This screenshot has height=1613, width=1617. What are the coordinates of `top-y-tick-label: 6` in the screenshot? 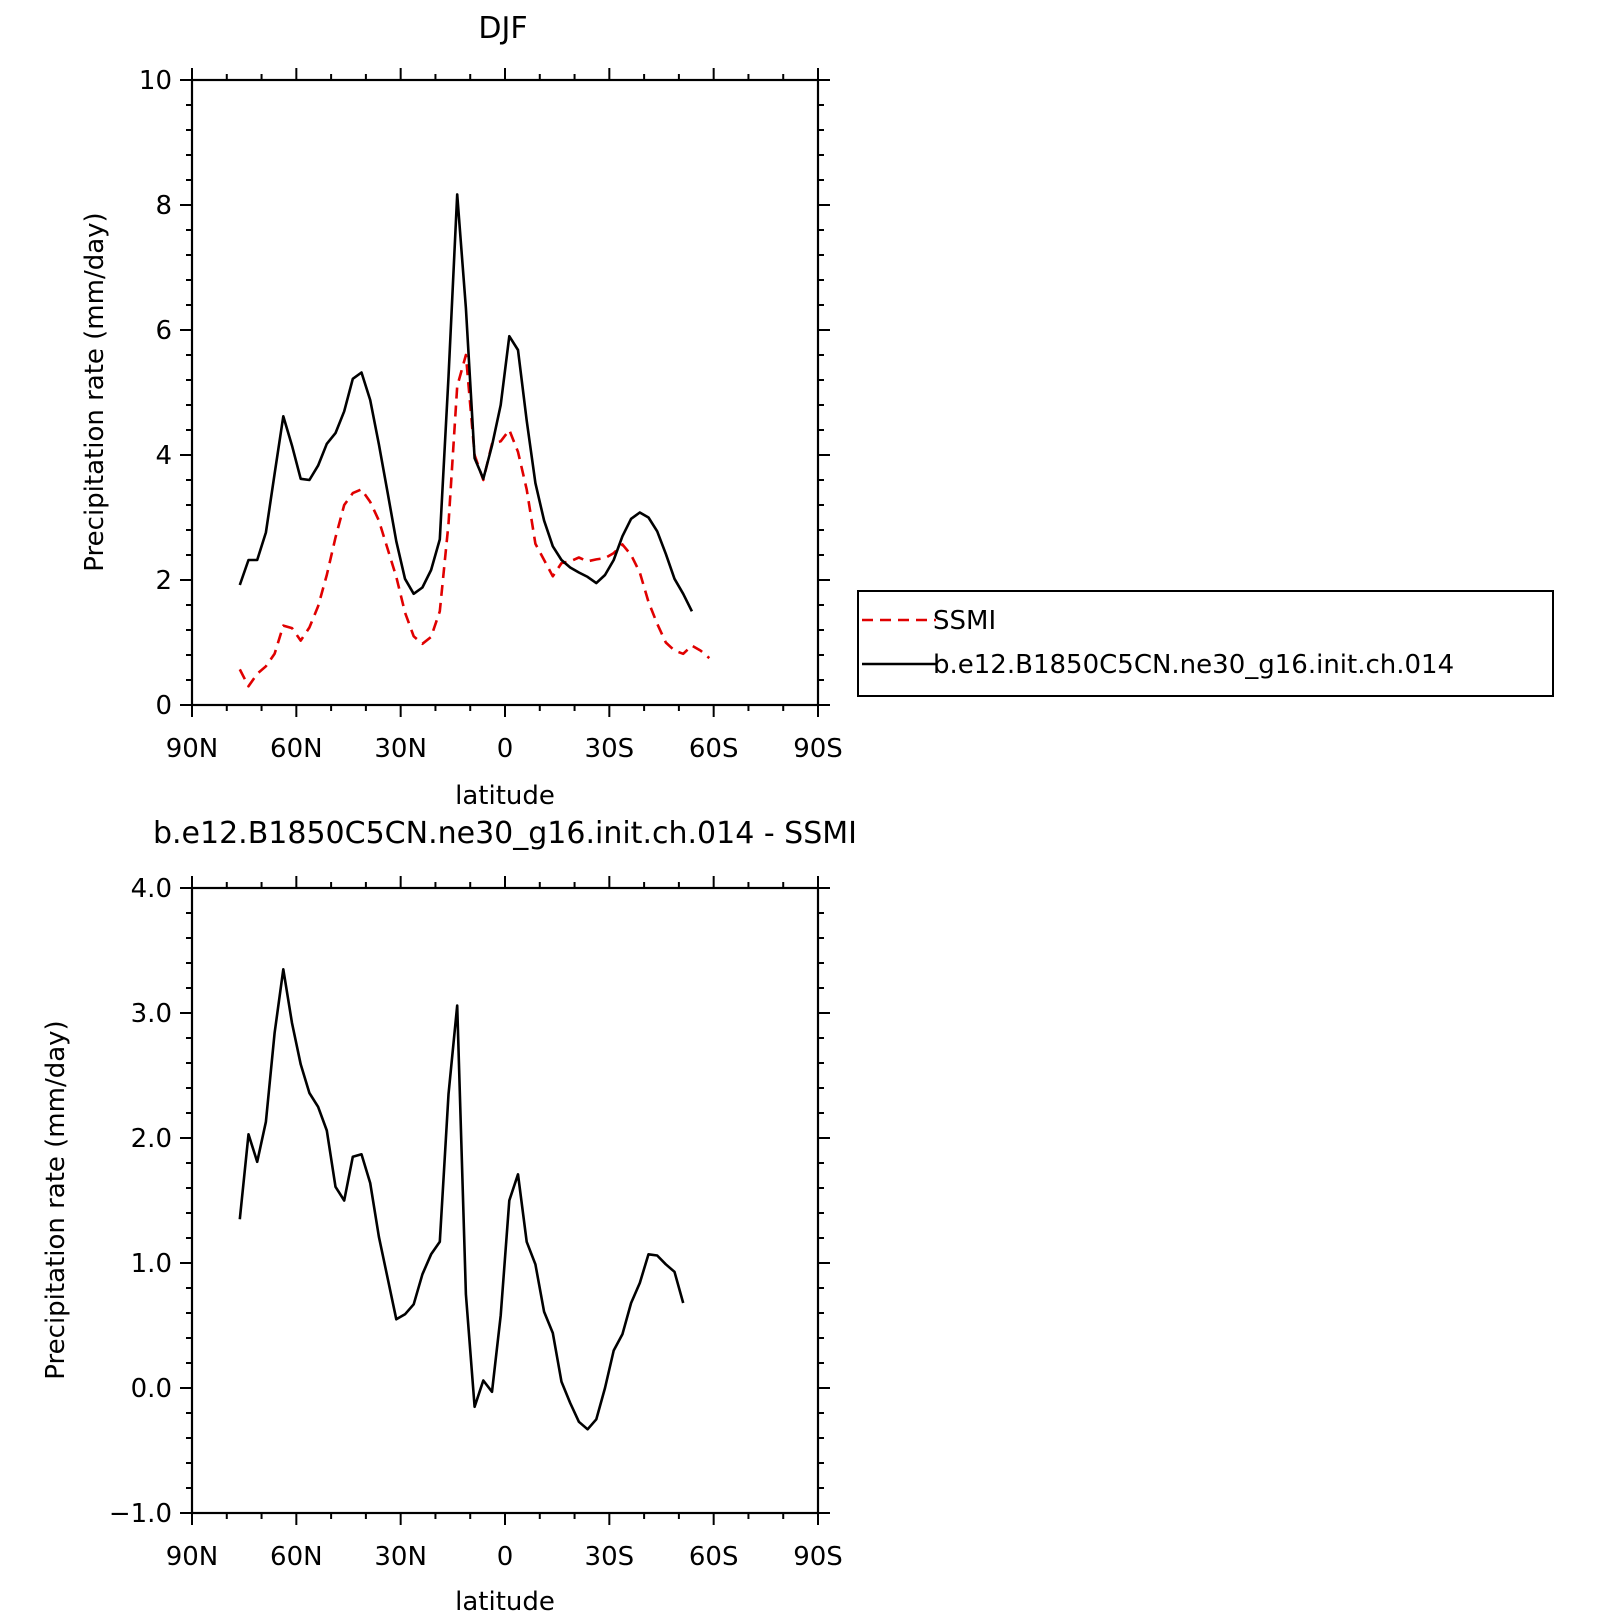 It's located at (163, 331).